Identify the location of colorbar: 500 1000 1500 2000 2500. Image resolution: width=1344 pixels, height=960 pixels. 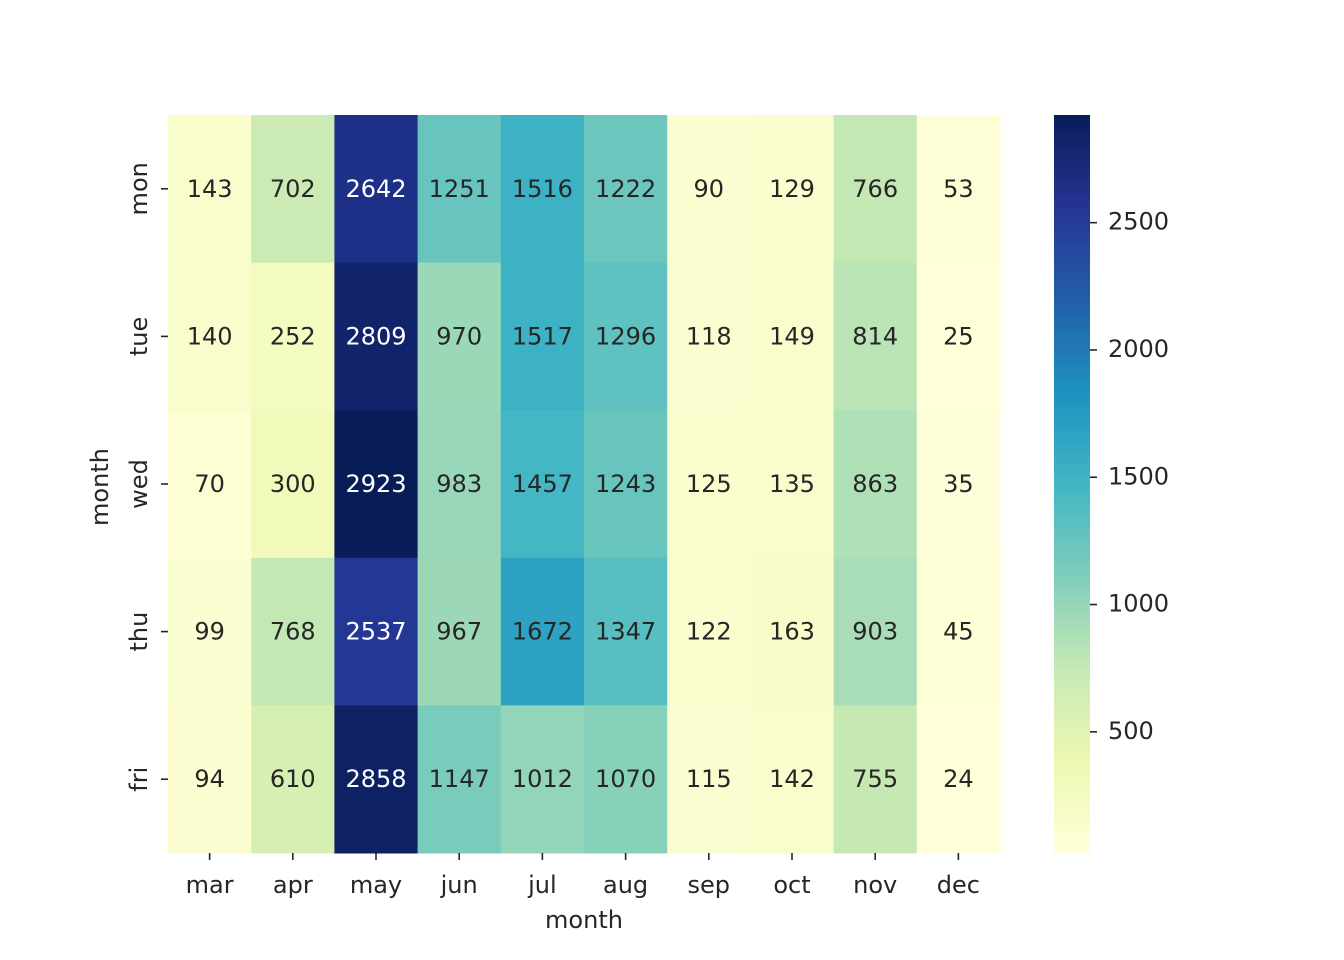
(1111, 484).